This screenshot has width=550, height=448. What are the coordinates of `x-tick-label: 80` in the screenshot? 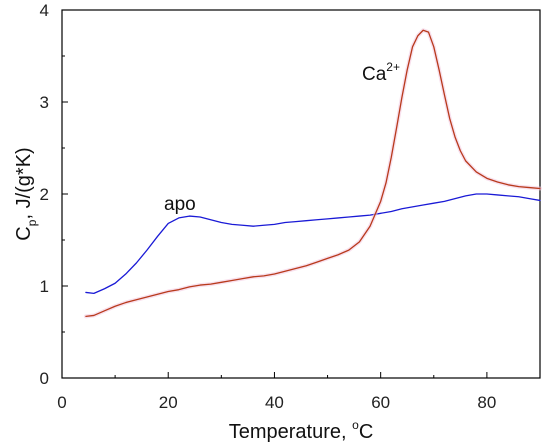 It's located at (486, 402).